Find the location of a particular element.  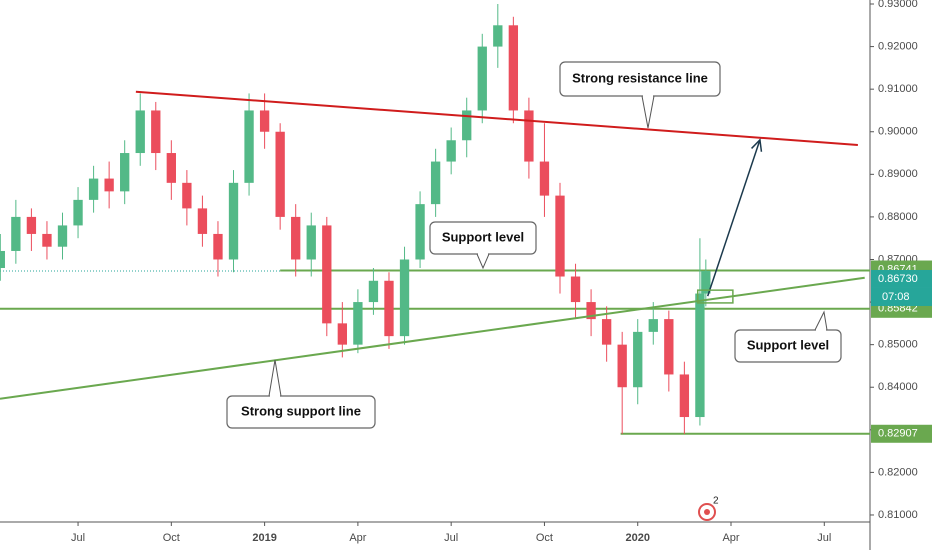

y-tick-label: 0.90000 is located at coordinates (898, 132).